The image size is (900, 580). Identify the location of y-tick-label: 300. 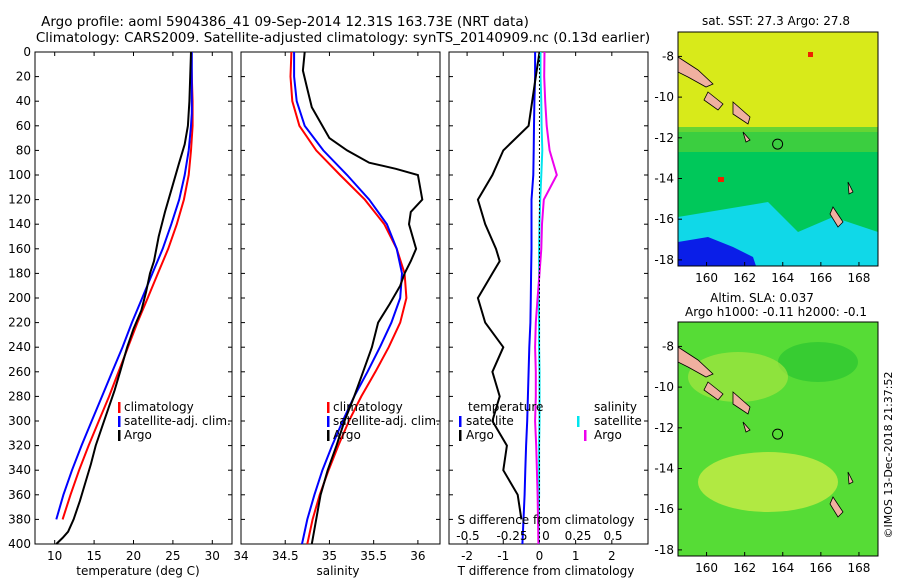
(19, 421).